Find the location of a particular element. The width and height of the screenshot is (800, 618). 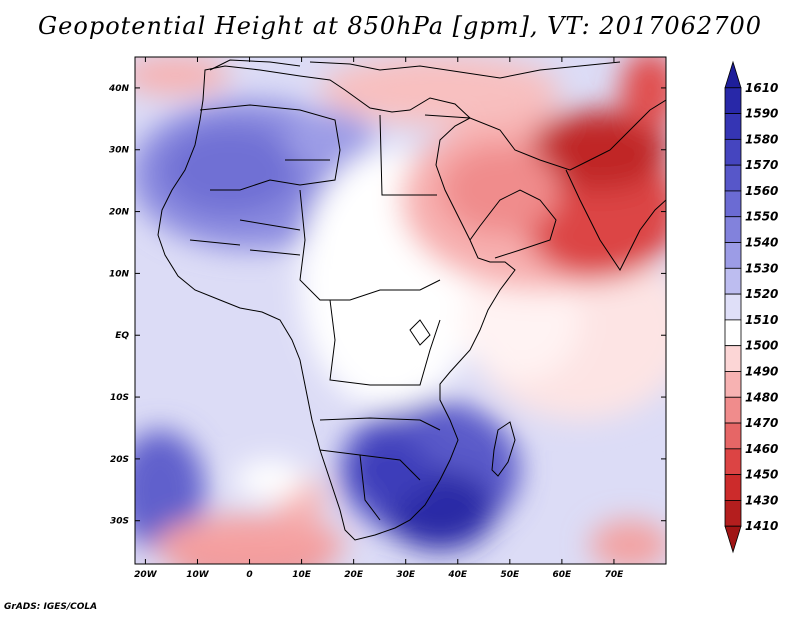

colorbar-label: 1500 is located at coordinates (761, 346).